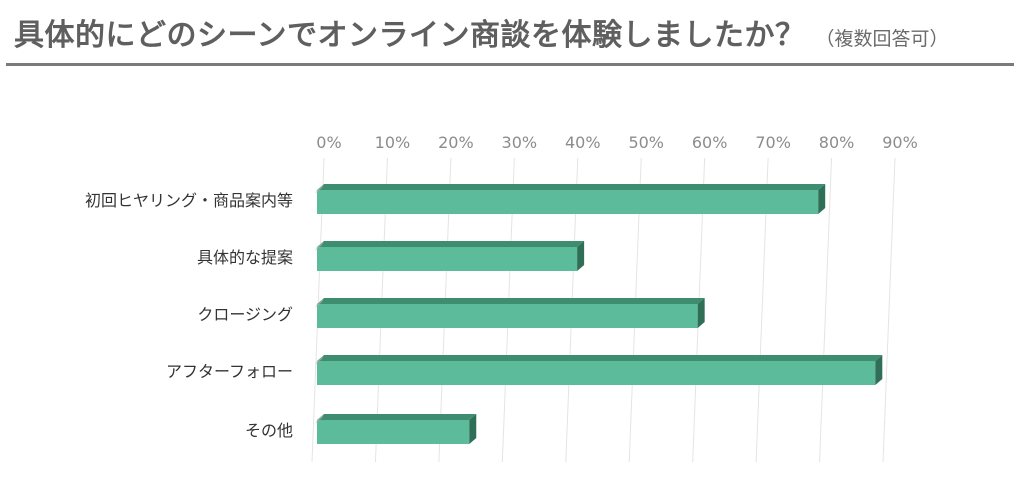 The height and width of the screenshot is (481, 1022). I want to click on x-tick-label: 60%, so click(710, 142).